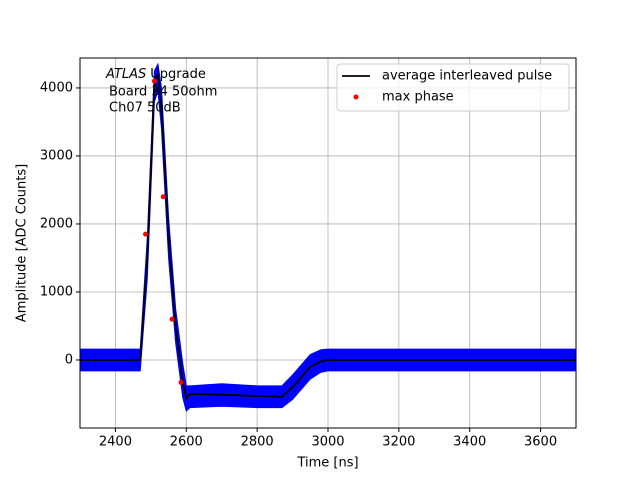  What do you see at coordinates (186, 442) in the screenshot?
I see `x-tick-label: 2600` at bounding box center [186, 442].